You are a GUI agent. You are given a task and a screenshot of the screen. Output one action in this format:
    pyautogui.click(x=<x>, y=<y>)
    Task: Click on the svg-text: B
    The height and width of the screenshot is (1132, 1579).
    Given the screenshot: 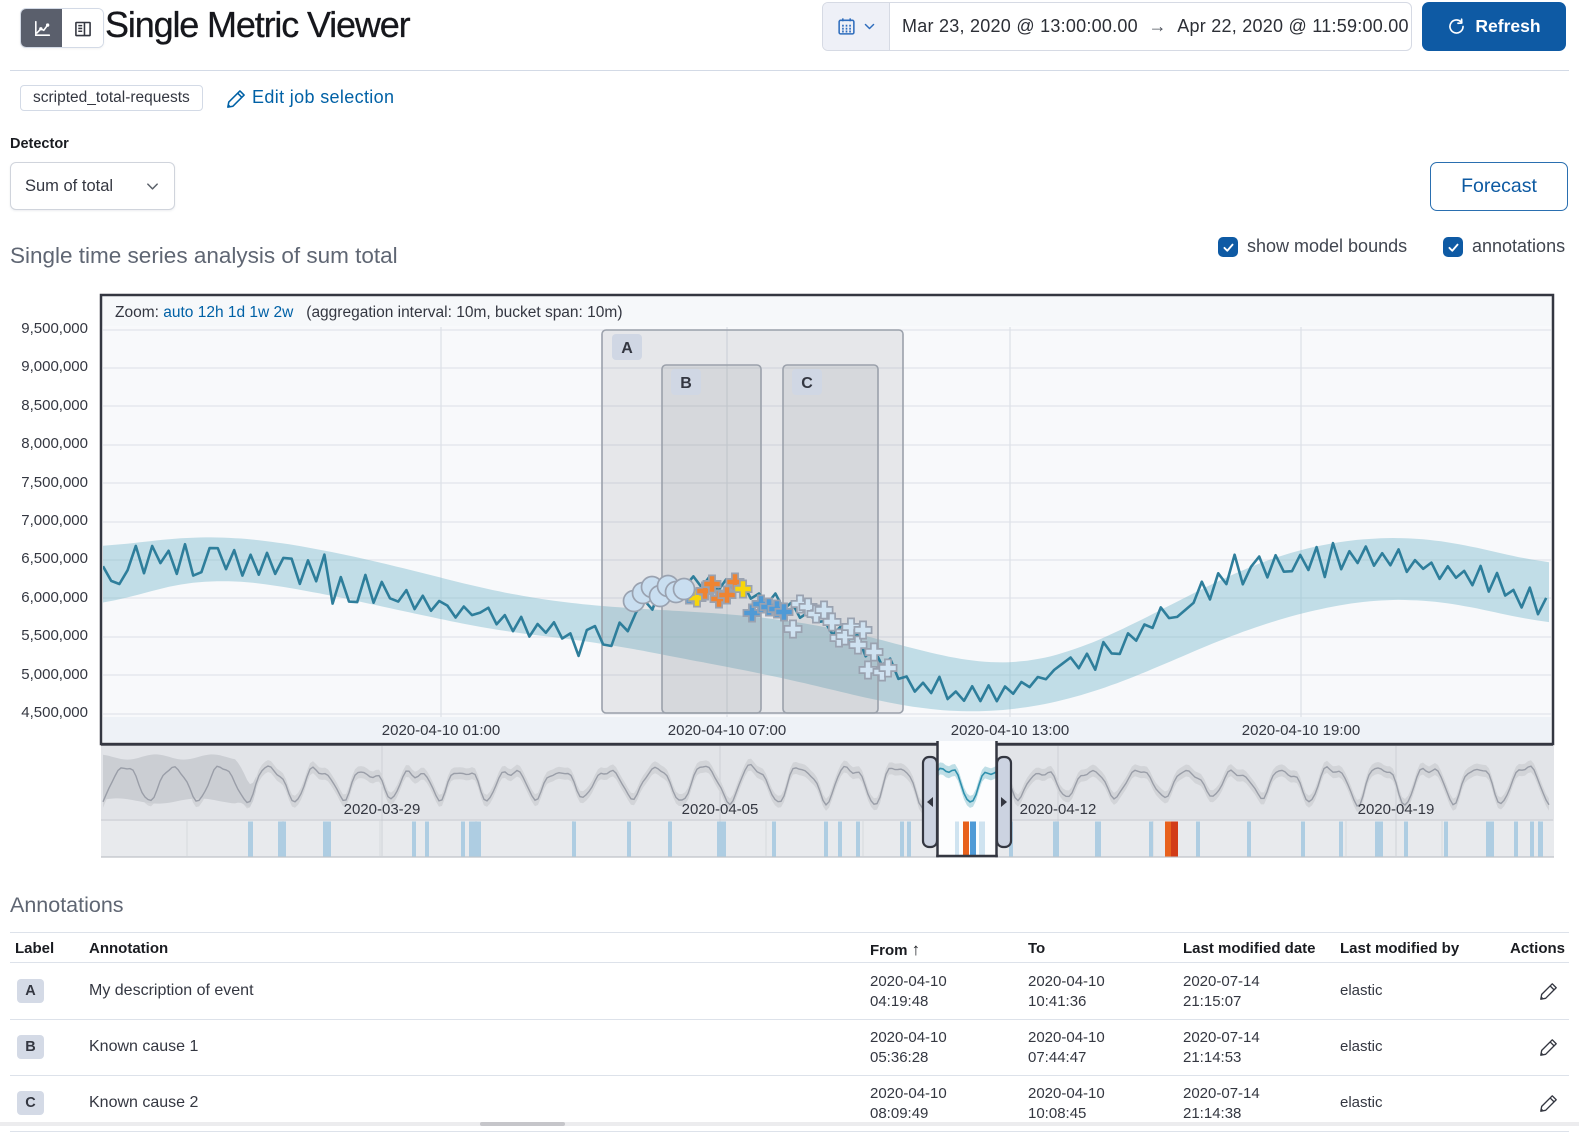 What is the action you would take?
    pyautogui.click(x=686, y=383)
    